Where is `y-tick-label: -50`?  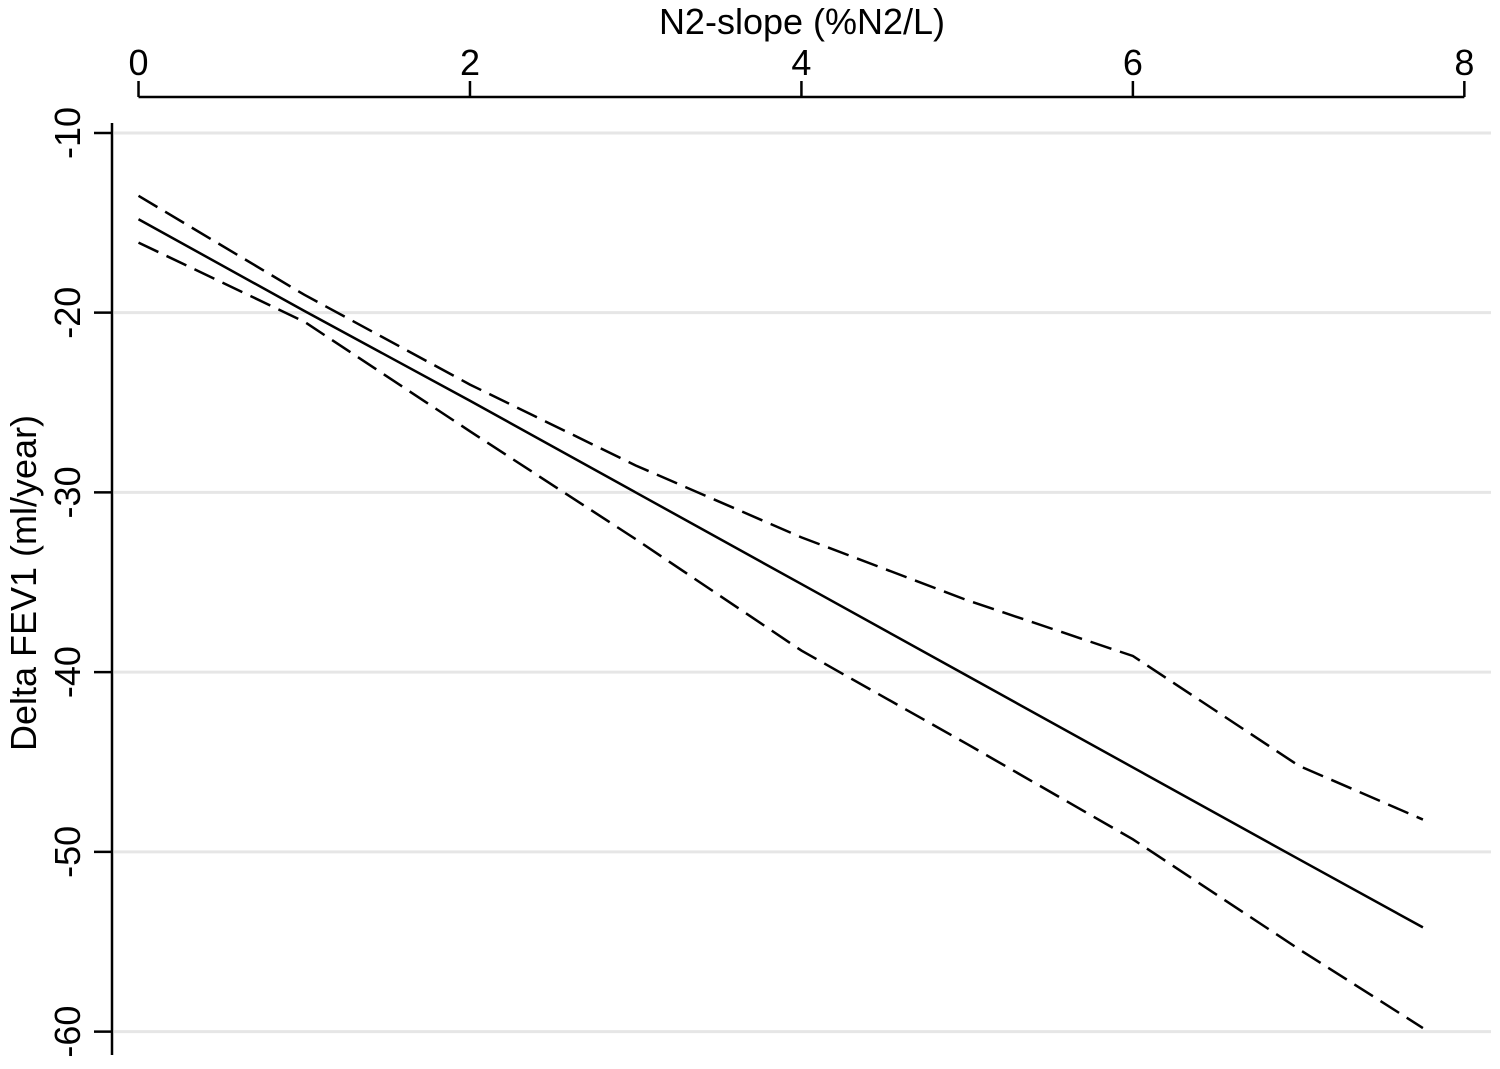
y-tick-label: -50 is located at coordinates (67, 852).